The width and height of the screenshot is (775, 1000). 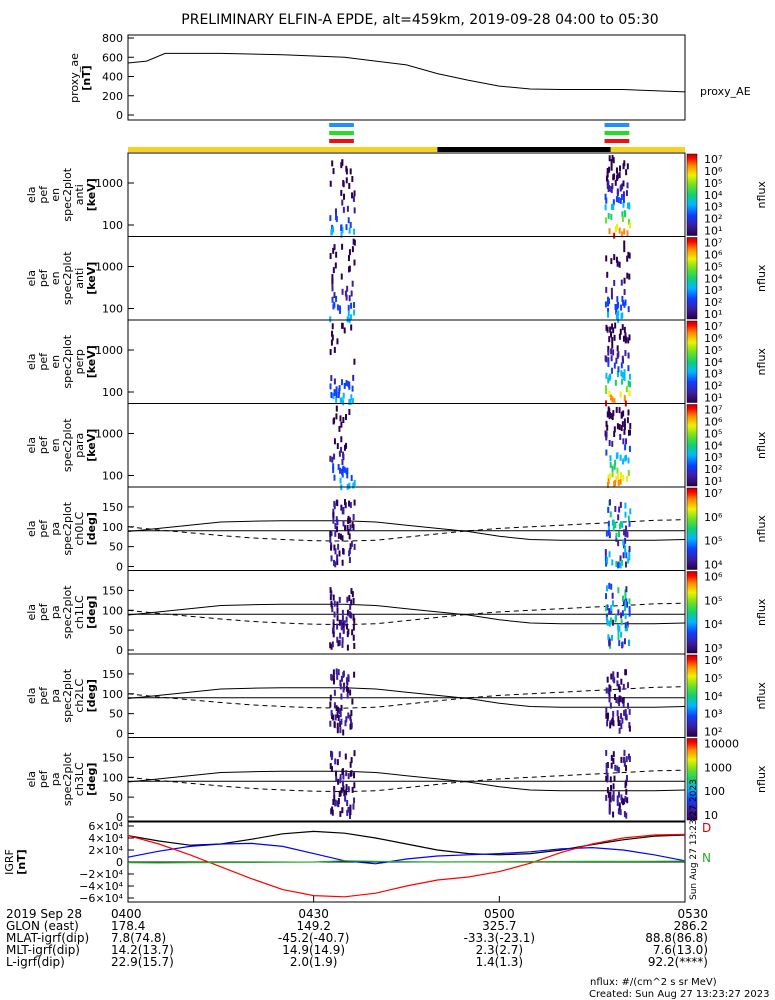 What do you see at coordinates (691, 926) in the screenshot?
I see `footer-value: 286.2` at bounding box center [691, 926].